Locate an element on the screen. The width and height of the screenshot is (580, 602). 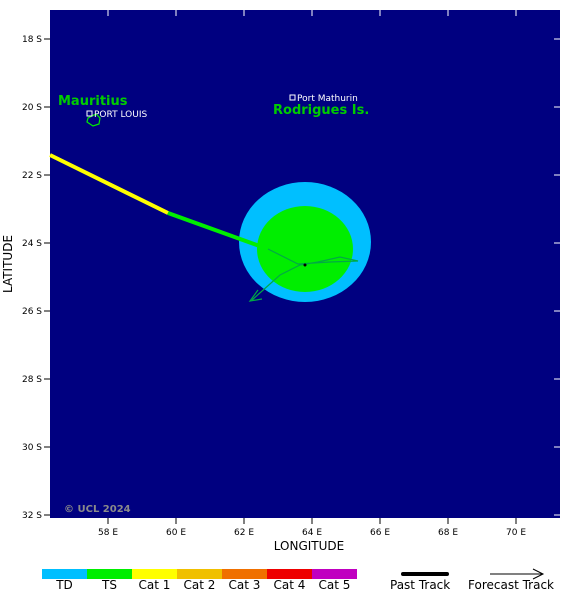
intensity-color-scale is located at coordinates (199, 574).